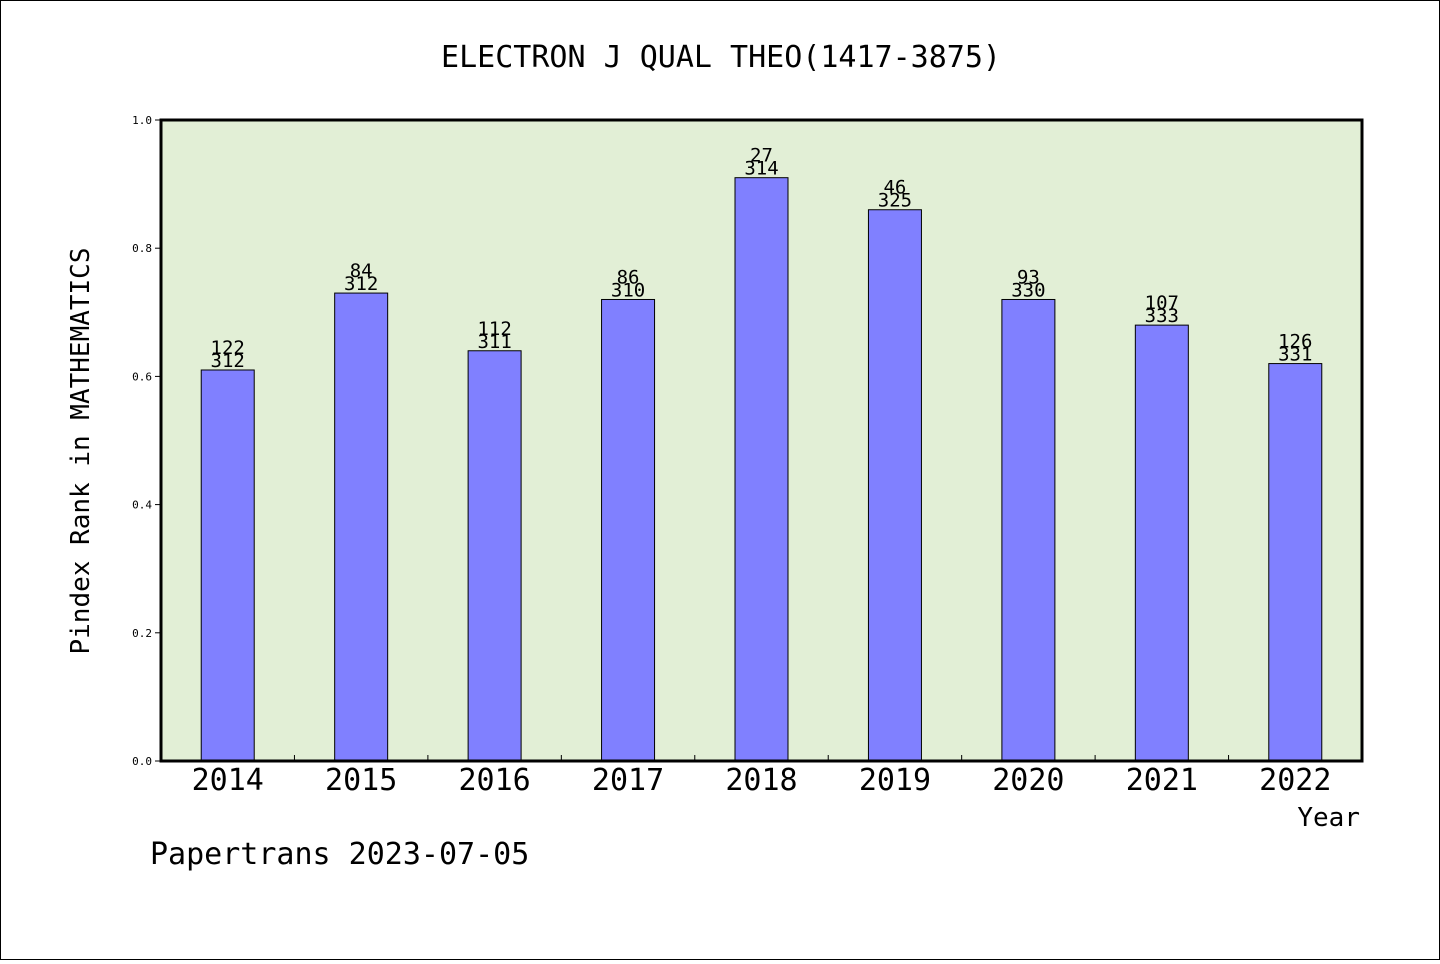 This screenshot has height=964, width=1440. I want to click on y-tick-label: 0.8, so click(142, 248).